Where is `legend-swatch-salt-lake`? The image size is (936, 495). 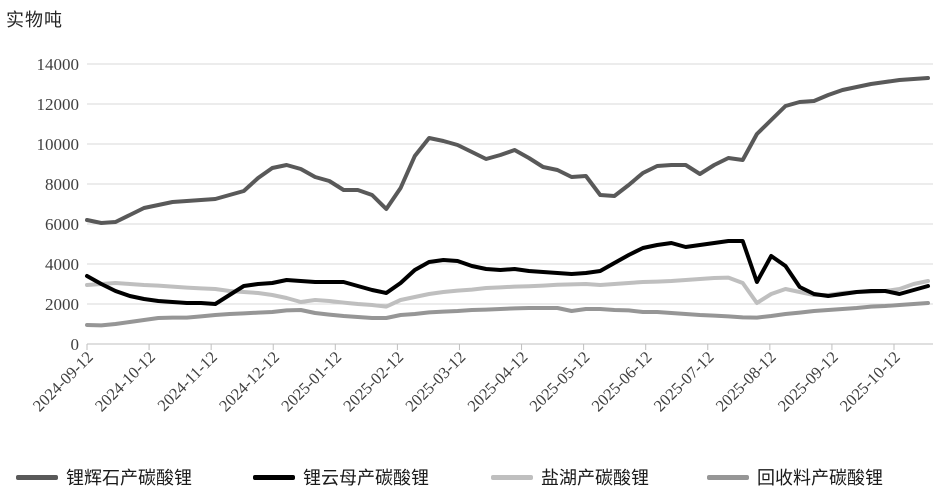
legend-swatch-salt-lake is located at coordinates (512, 477).